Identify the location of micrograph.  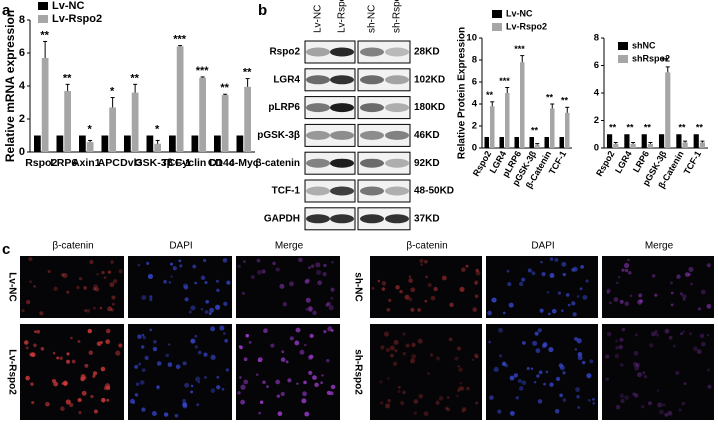
(542, 287).